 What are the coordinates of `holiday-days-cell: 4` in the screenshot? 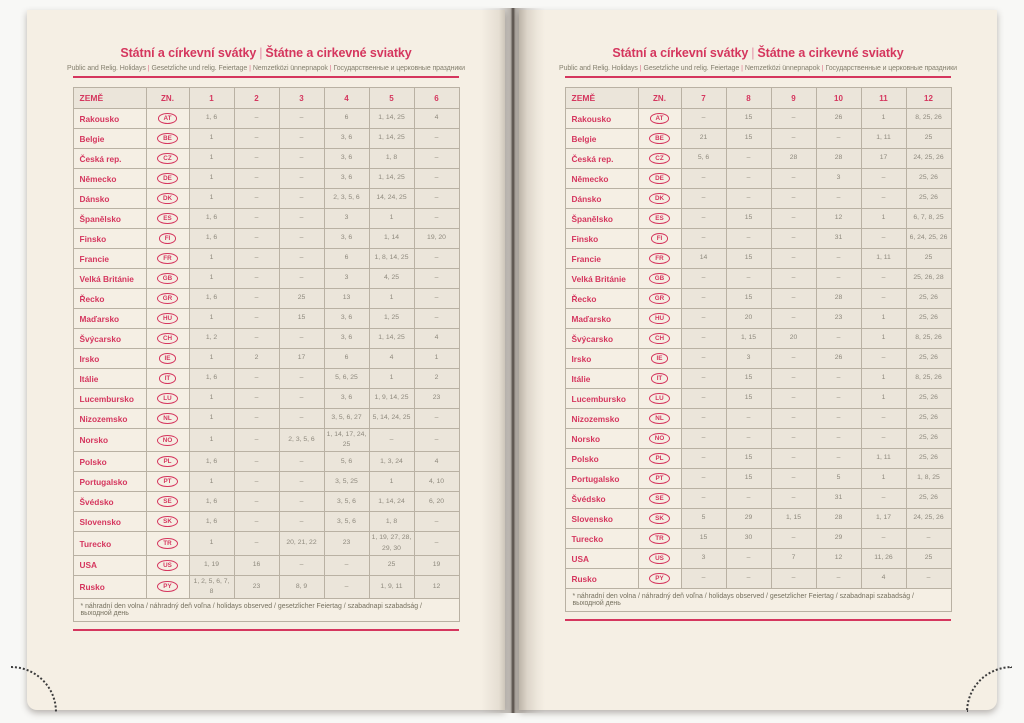 It's located at (391, 358).